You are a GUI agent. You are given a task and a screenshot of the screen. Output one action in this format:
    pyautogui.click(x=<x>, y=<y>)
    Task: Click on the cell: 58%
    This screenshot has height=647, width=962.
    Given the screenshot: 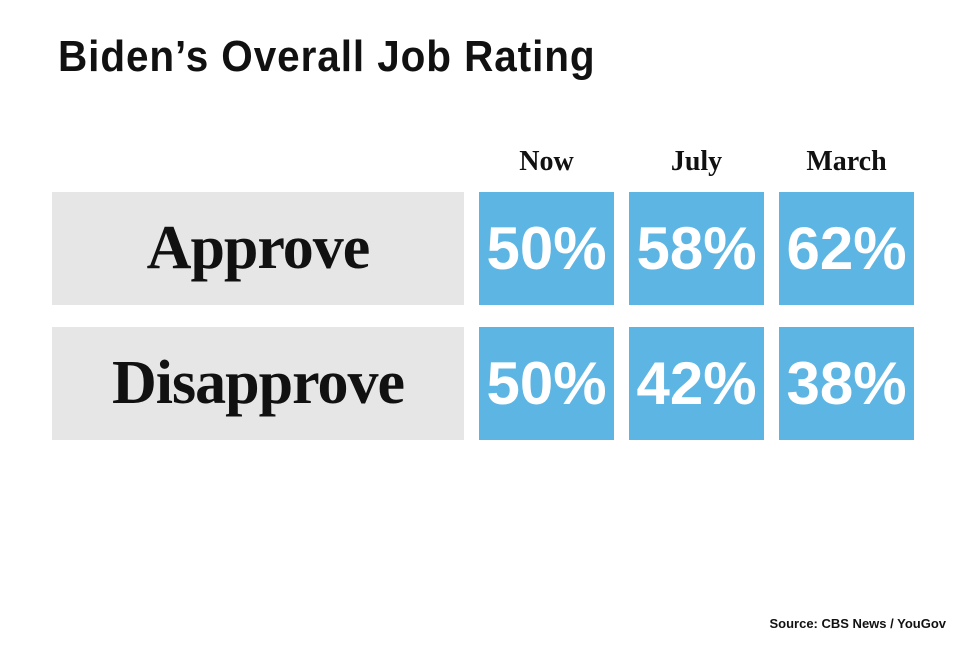 What is the action you would take?
    pyautogui.click(x=696, y=248)
    